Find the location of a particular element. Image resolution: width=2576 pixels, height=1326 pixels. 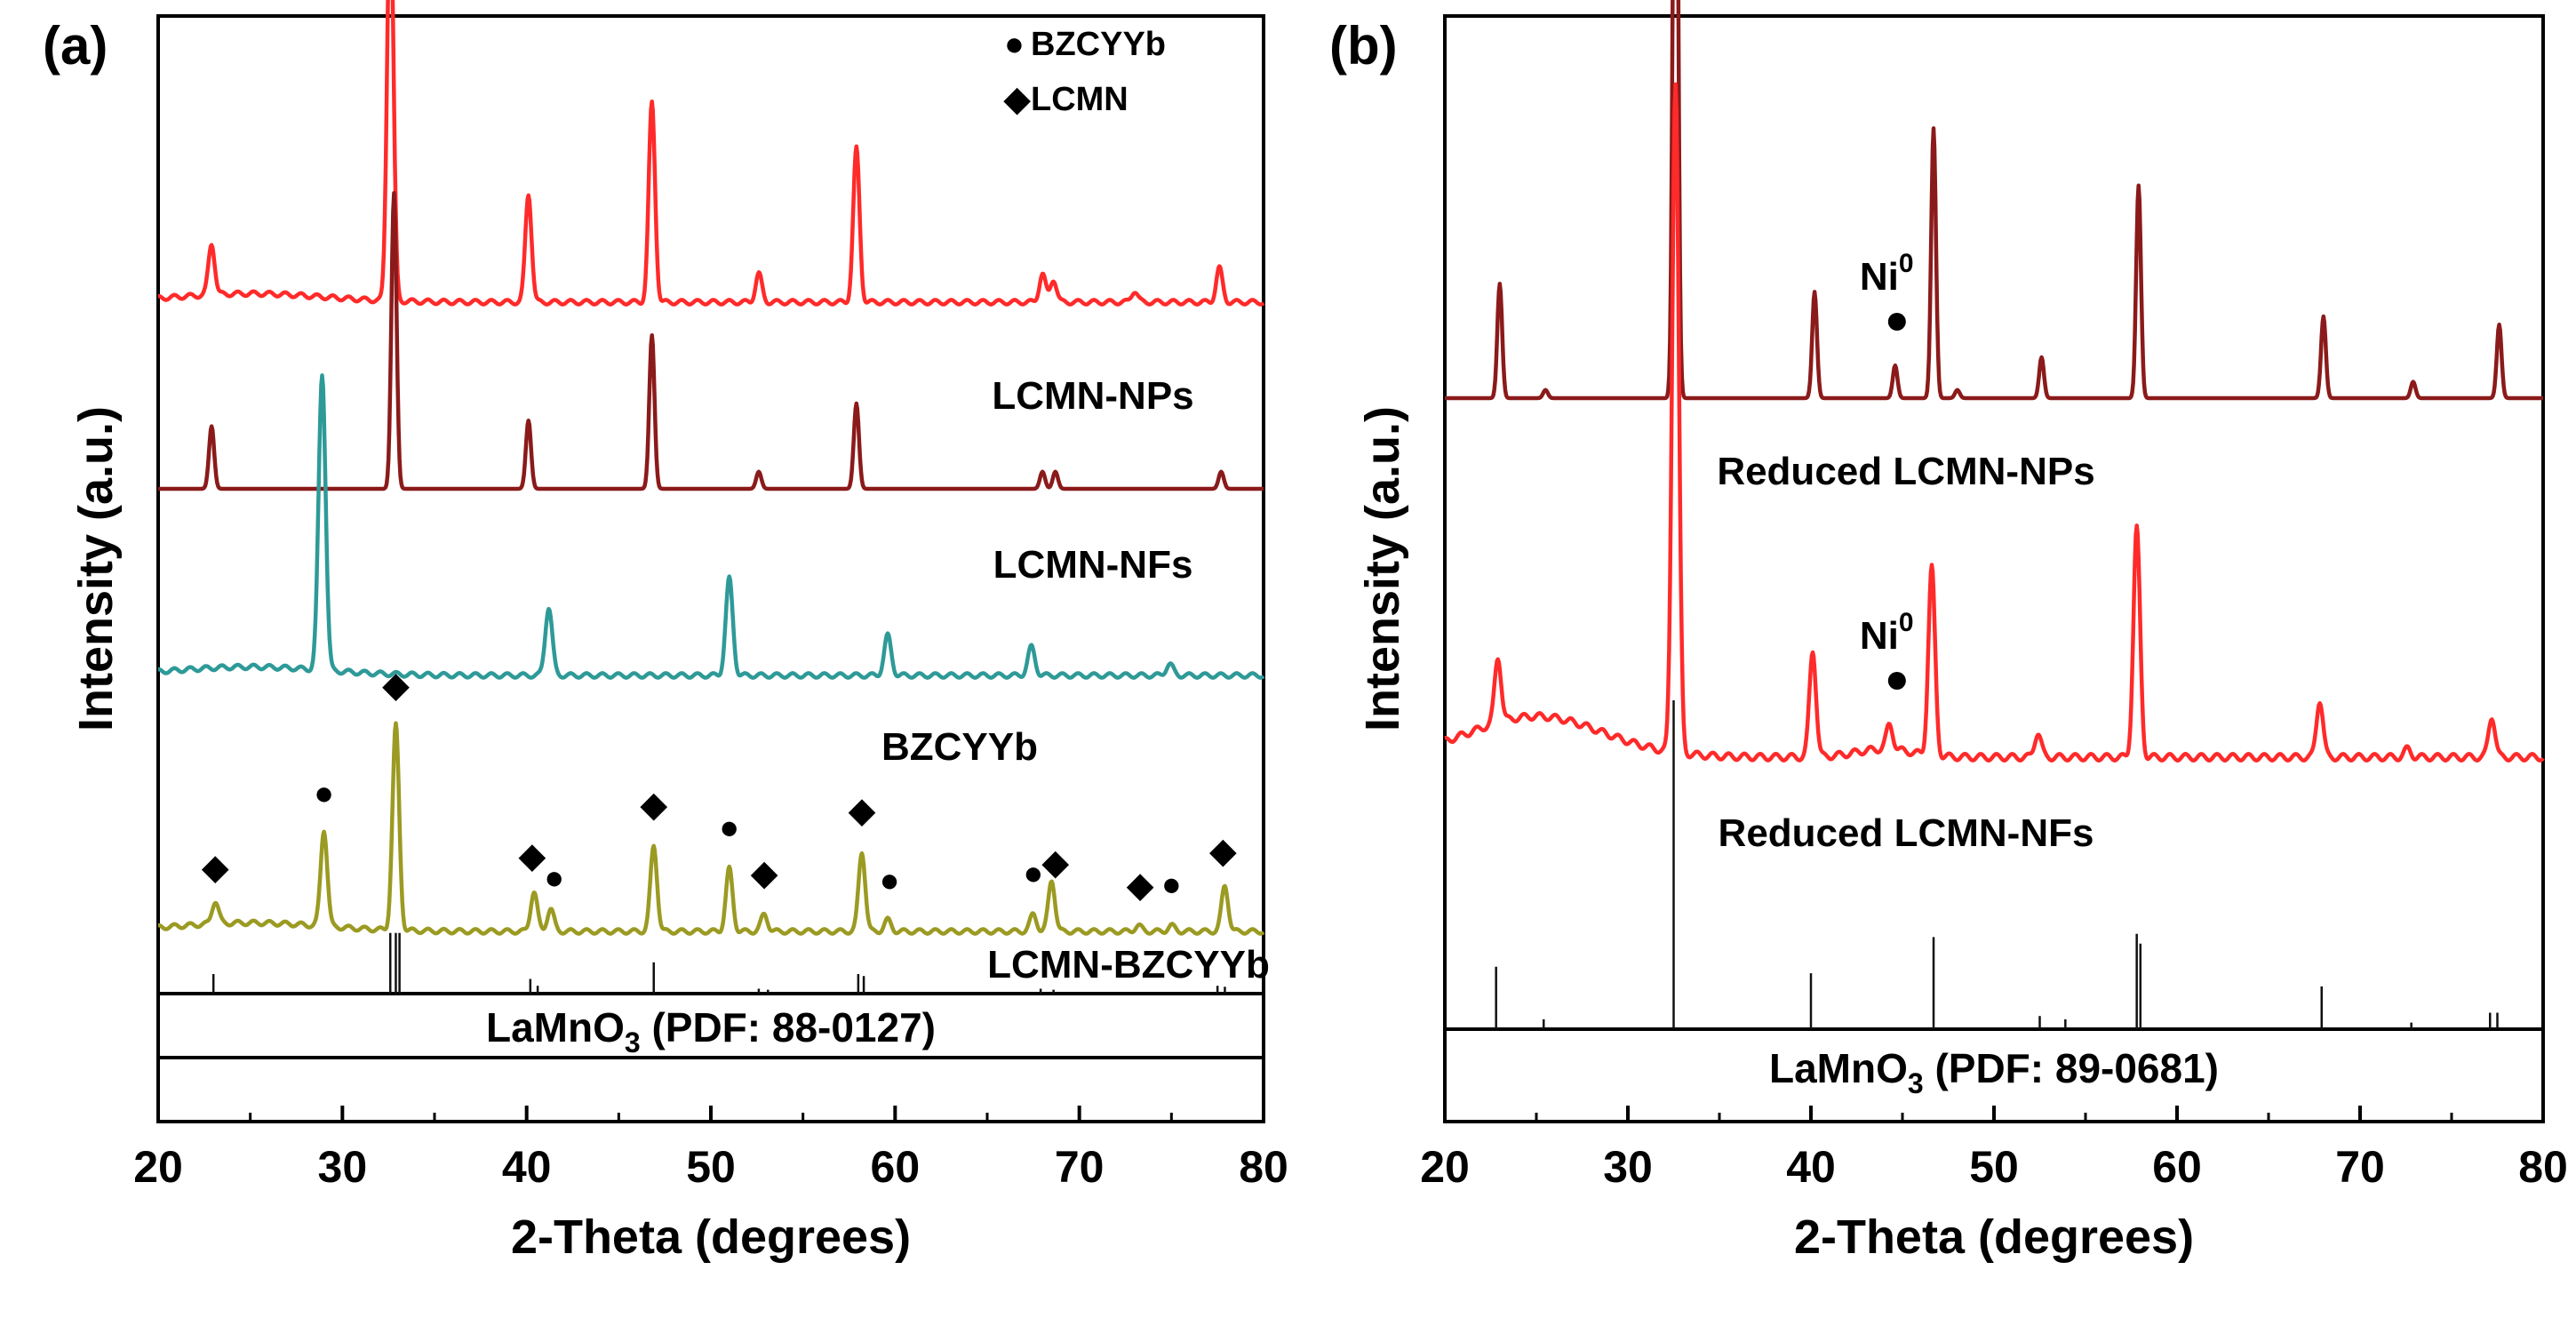

panel-label: (a) is located at coordinates (76, 46).